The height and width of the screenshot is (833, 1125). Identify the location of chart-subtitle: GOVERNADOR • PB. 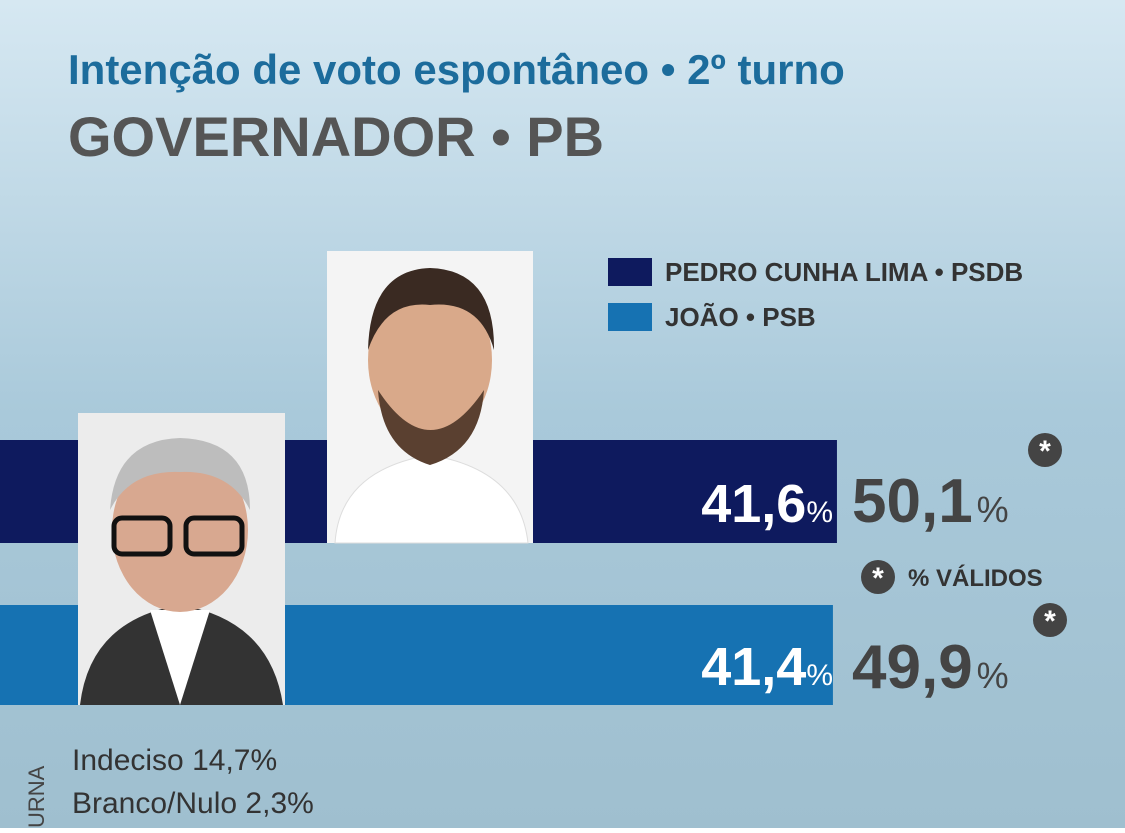
(336, 136).